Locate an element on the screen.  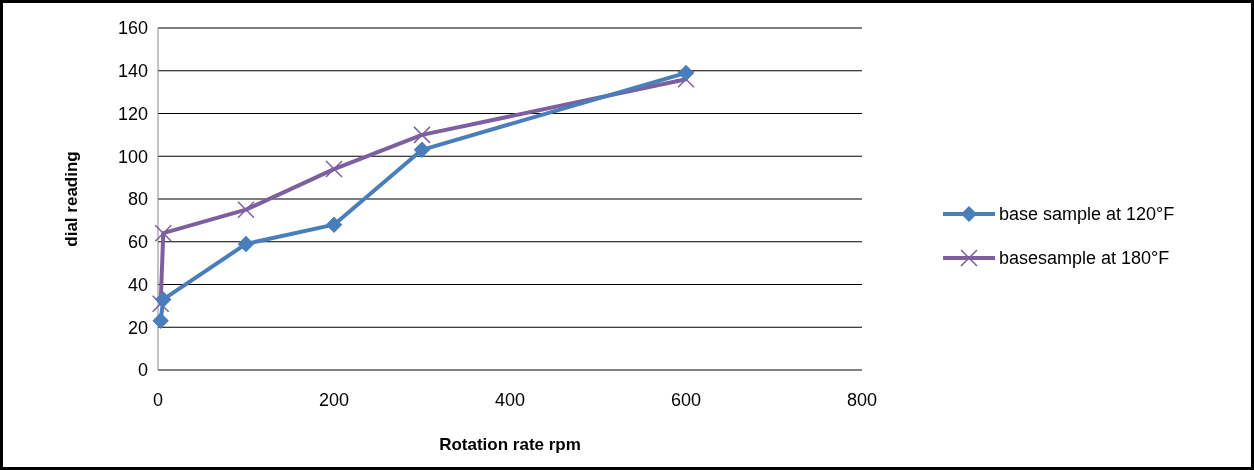
y-tick-label: 160 is located at coordinates (132, 28).